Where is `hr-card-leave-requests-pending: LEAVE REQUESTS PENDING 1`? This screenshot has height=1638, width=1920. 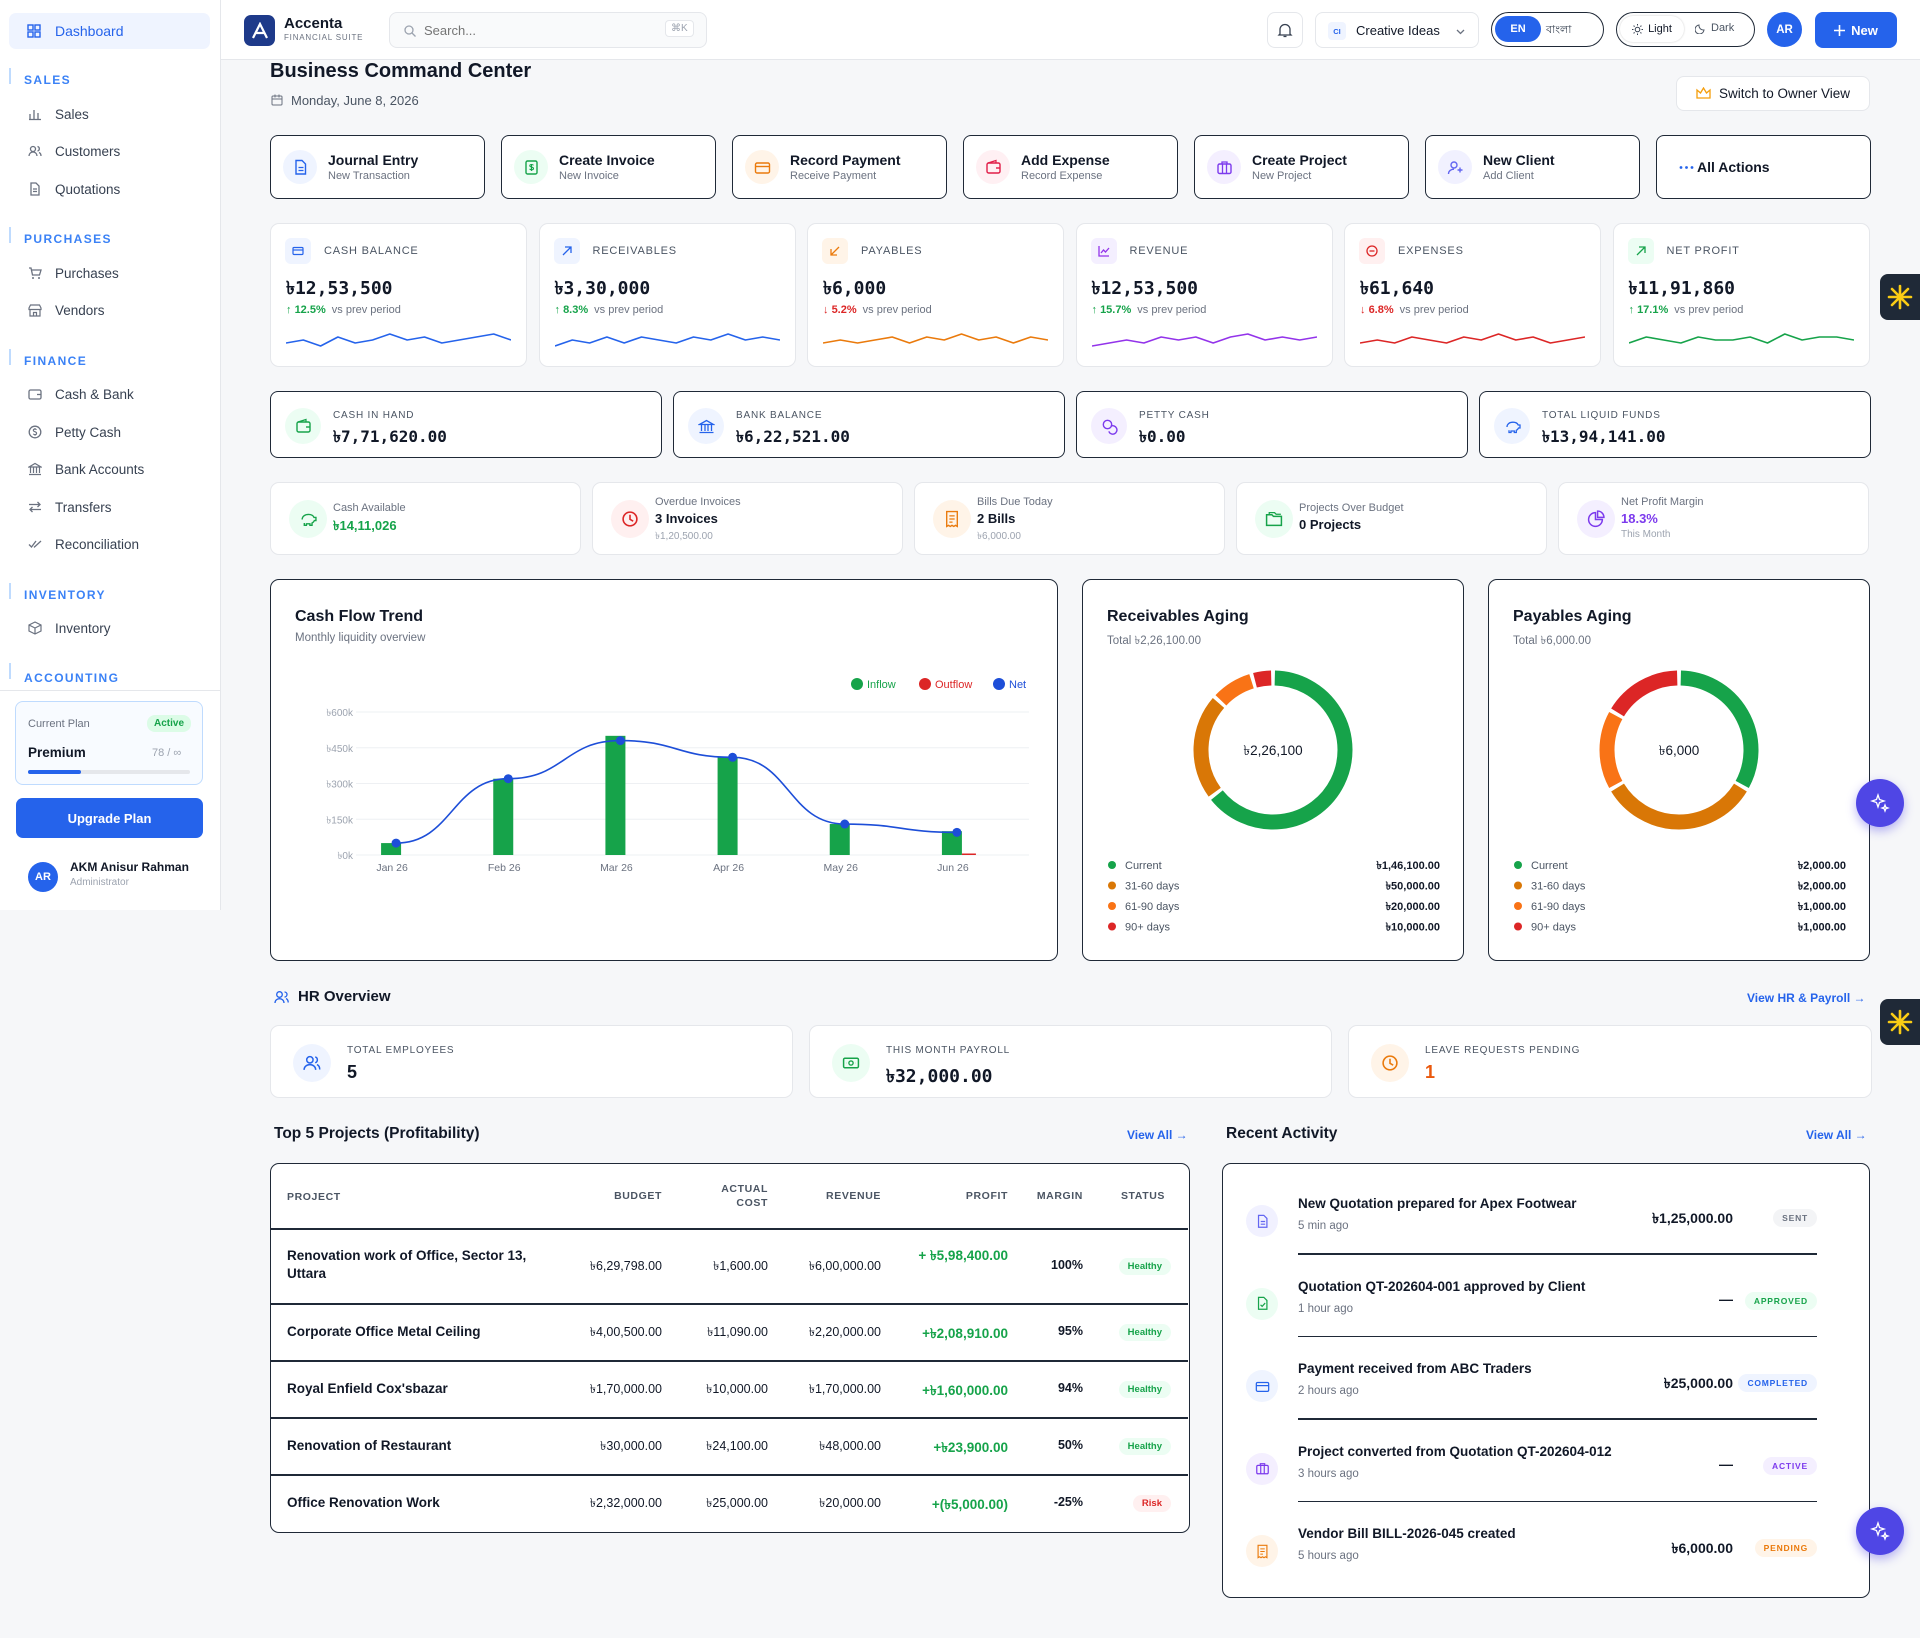
hr-card-leave-requests-pending: LEAVE REQUESTS PENDING 1 is located at coordinates (1610, 1061).